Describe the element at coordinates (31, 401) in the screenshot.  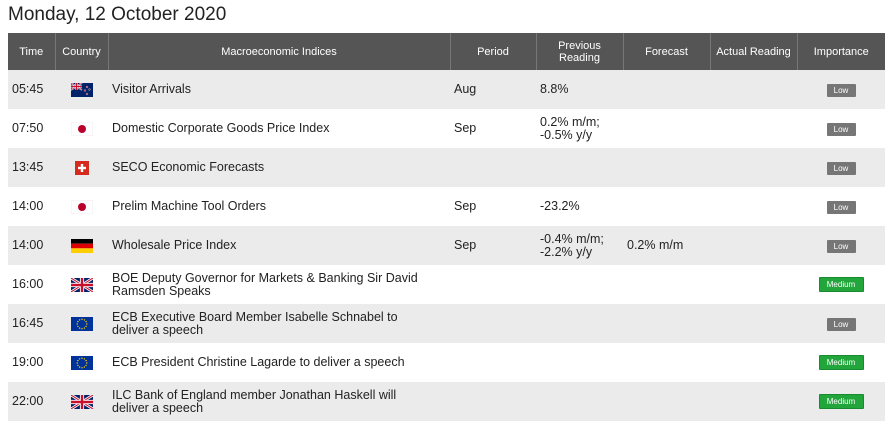
I see `time-cell: 22:00` at that location.